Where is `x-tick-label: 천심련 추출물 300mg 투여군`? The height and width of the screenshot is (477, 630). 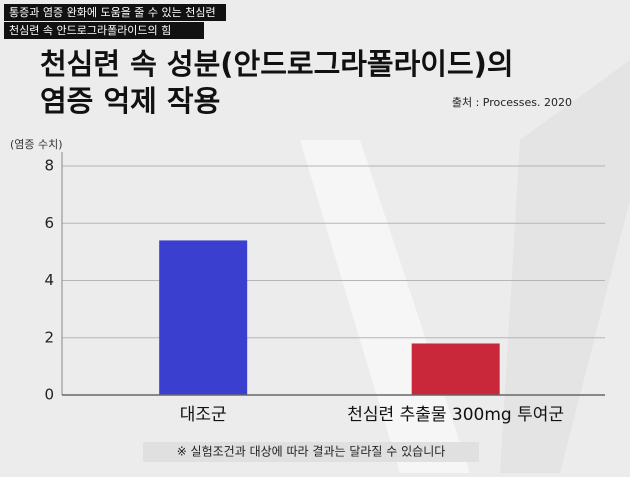 x-tick-label: 천심련 추출물 300mg 투여군 is located at coordinates (455, 415).